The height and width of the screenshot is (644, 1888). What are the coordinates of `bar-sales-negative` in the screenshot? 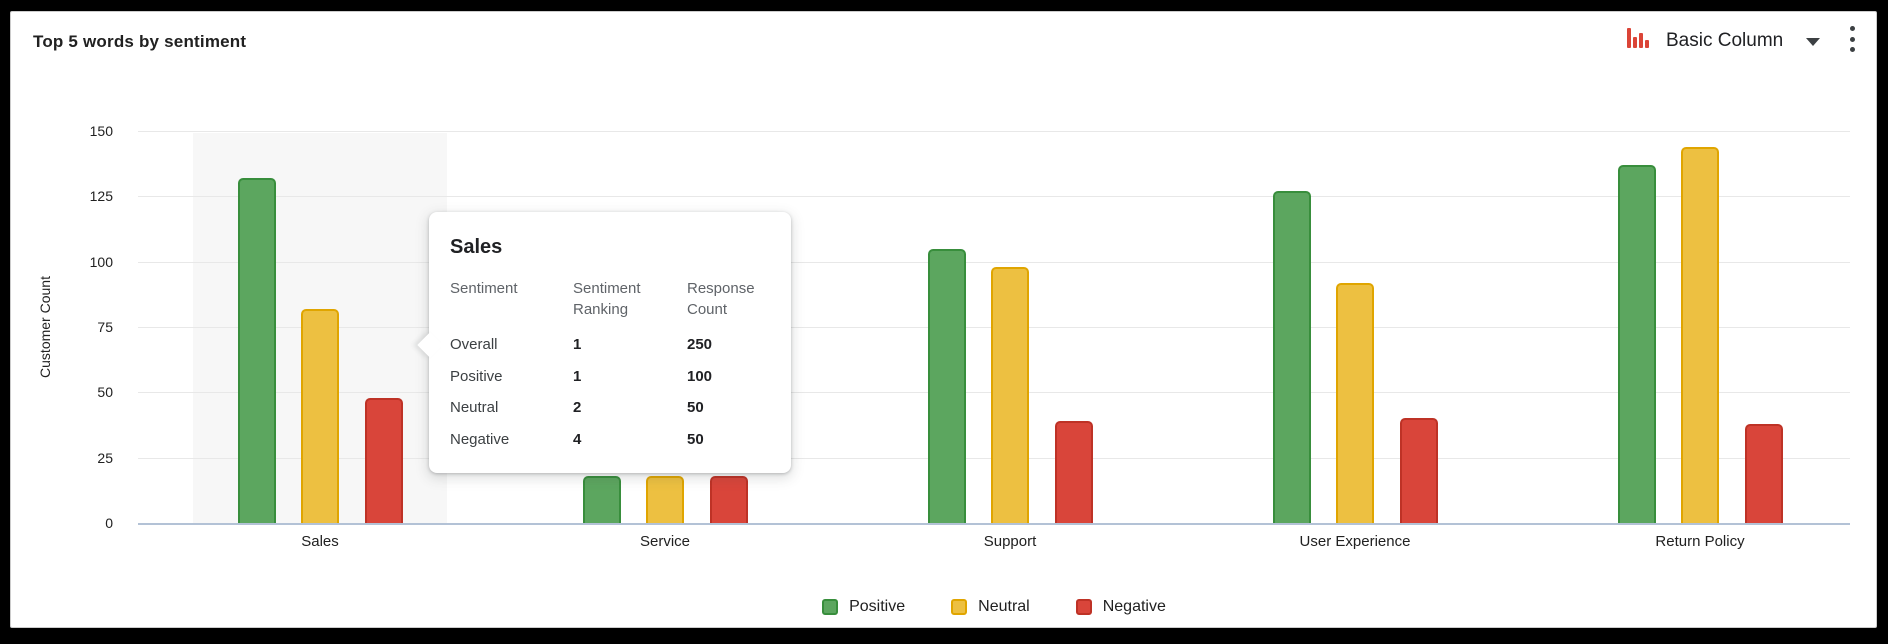 It's located at (384, 460).